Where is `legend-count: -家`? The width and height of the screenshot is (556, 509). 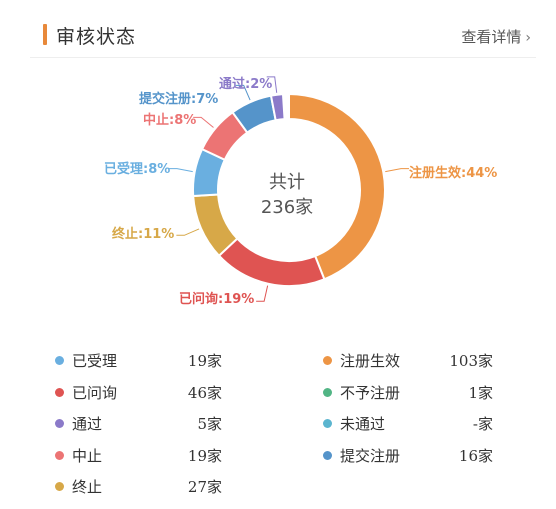 legend-count: -家 is located at coordinates (482, 424).